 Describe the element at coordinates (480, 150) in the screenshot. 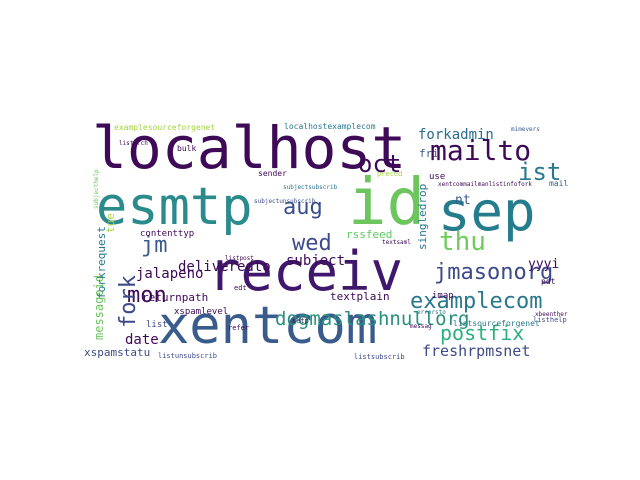

I see `word-mailto: mailto` at that location.